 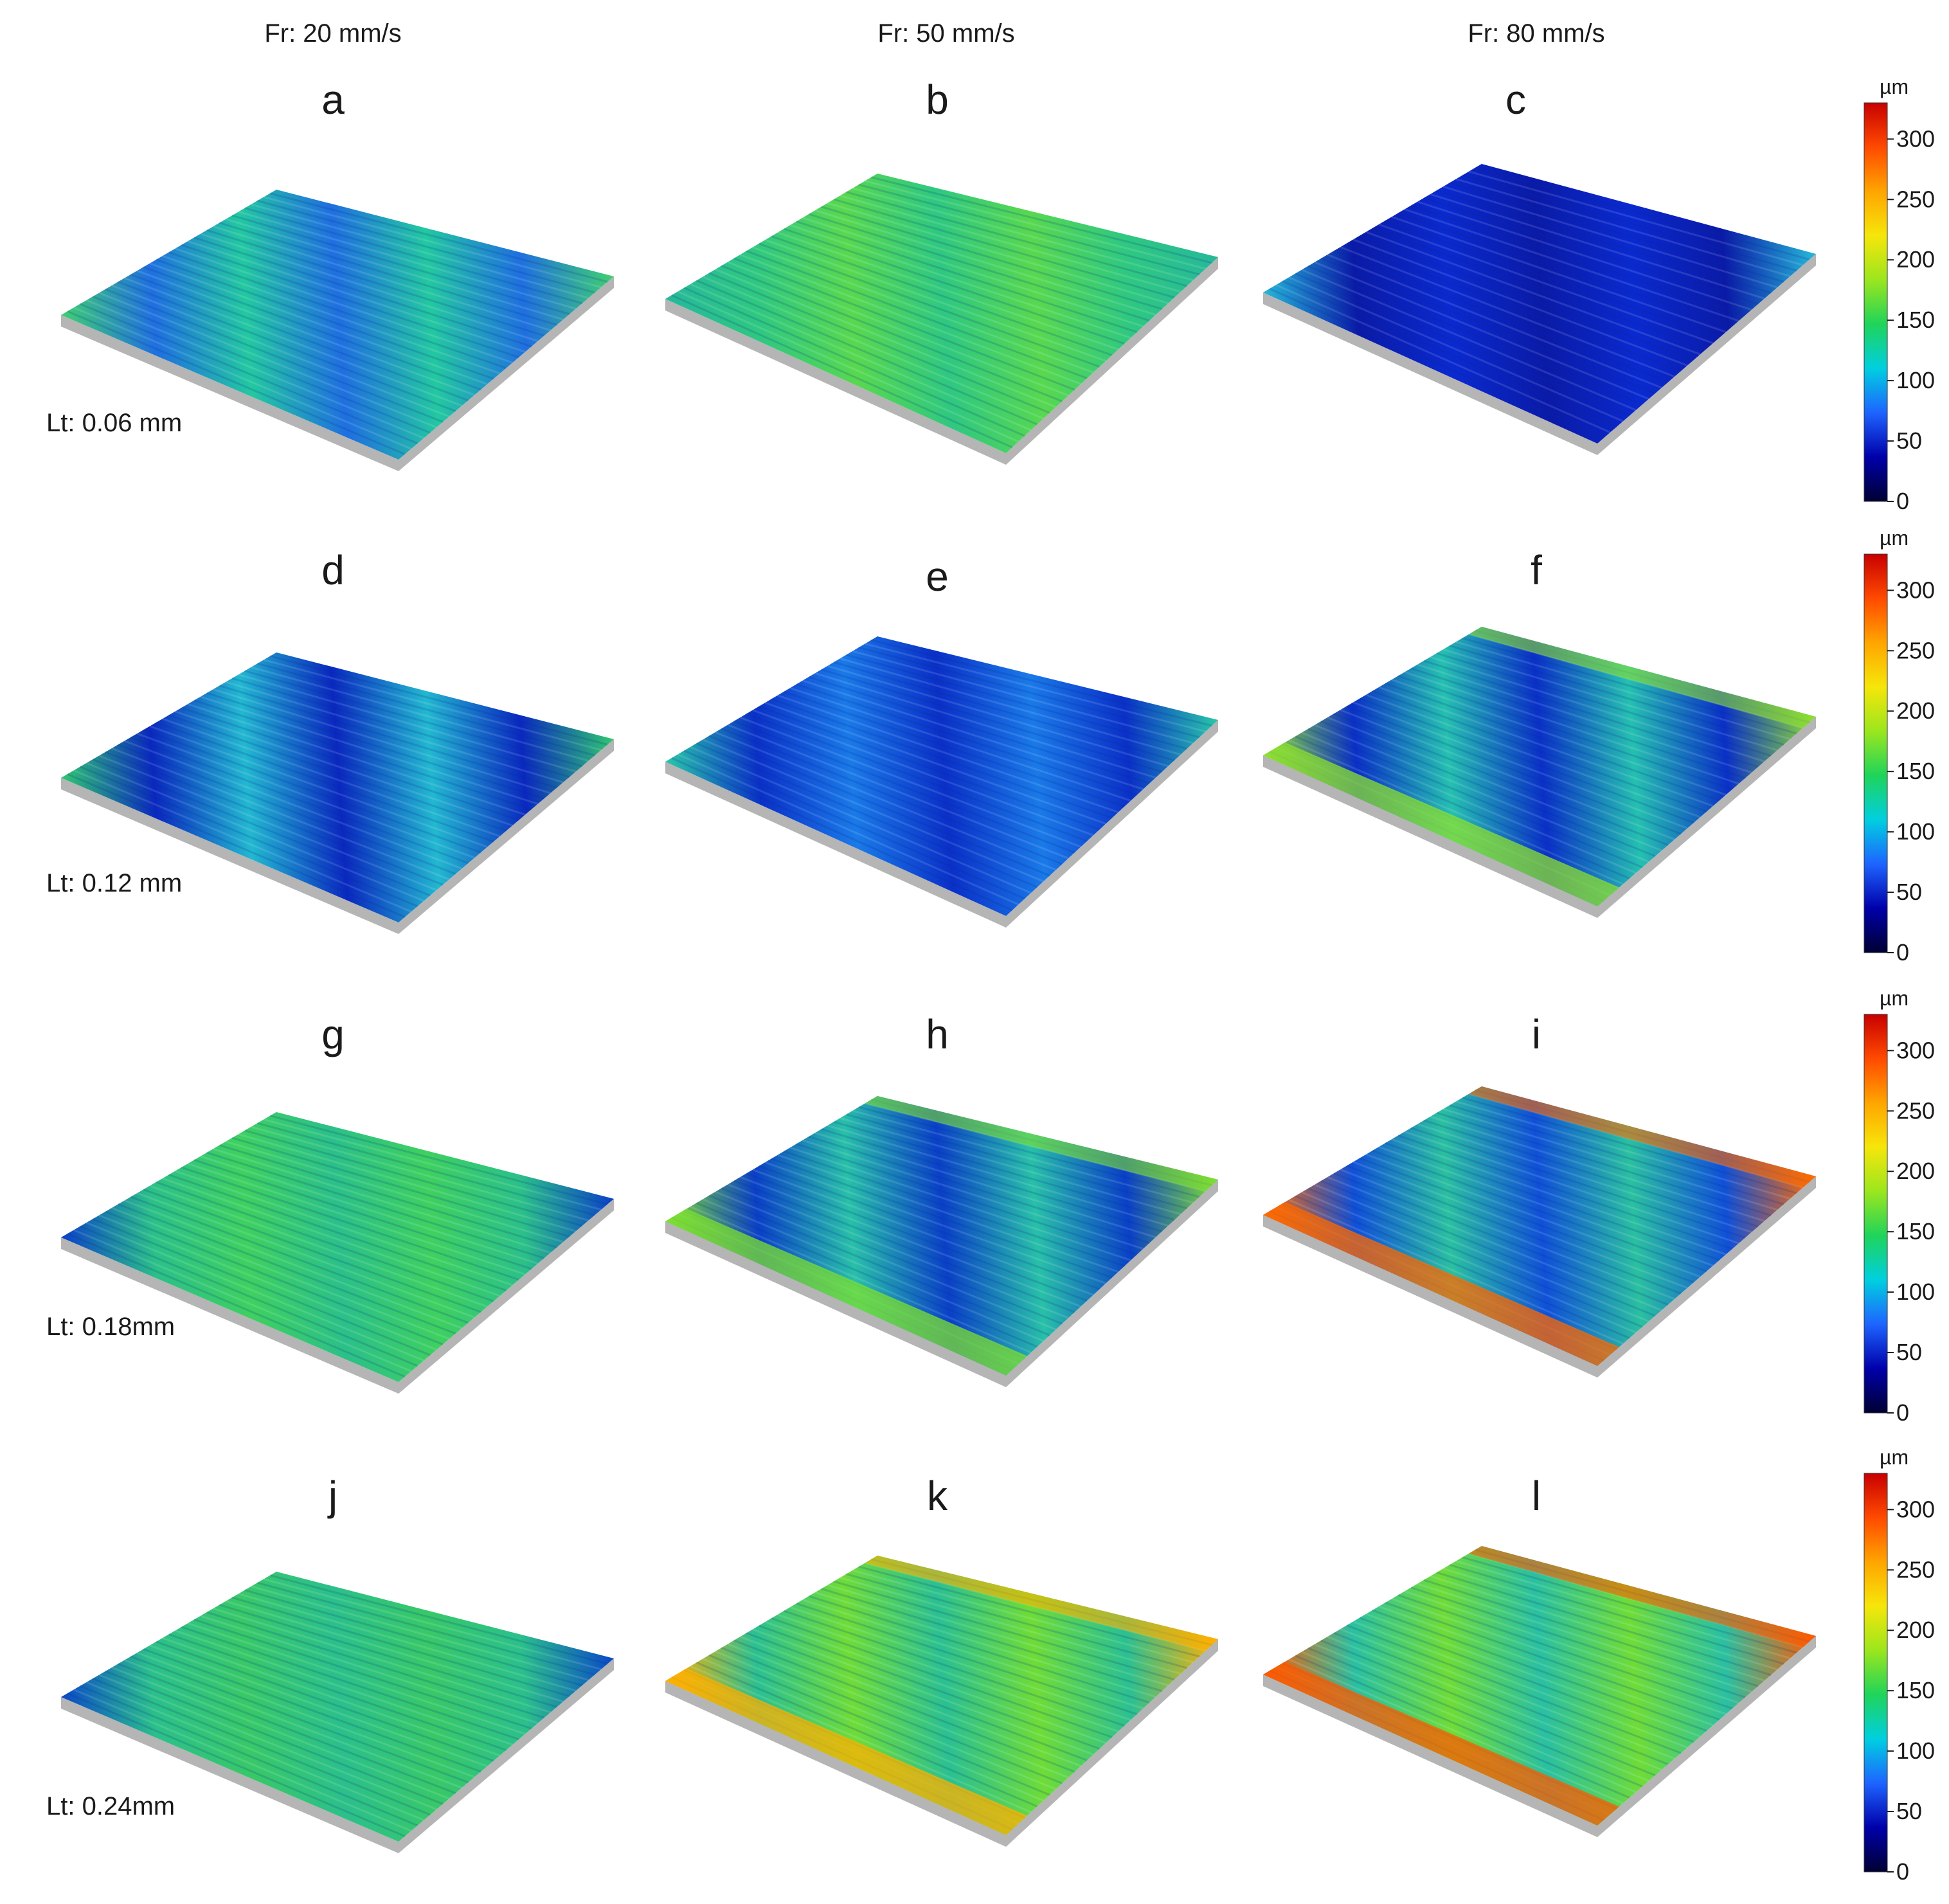 What do you see at coordinates (333, 1496) in the screenshot?
I see `panel-letter-j: j` at bounding box center [333, 1496].